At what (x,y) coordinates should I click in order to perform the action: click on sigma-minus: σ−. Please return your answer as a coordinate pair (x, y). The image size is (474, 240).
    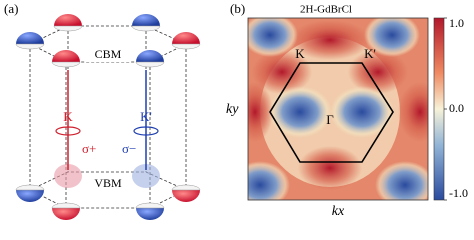
    Looking at the image, I should click on (129, 148).